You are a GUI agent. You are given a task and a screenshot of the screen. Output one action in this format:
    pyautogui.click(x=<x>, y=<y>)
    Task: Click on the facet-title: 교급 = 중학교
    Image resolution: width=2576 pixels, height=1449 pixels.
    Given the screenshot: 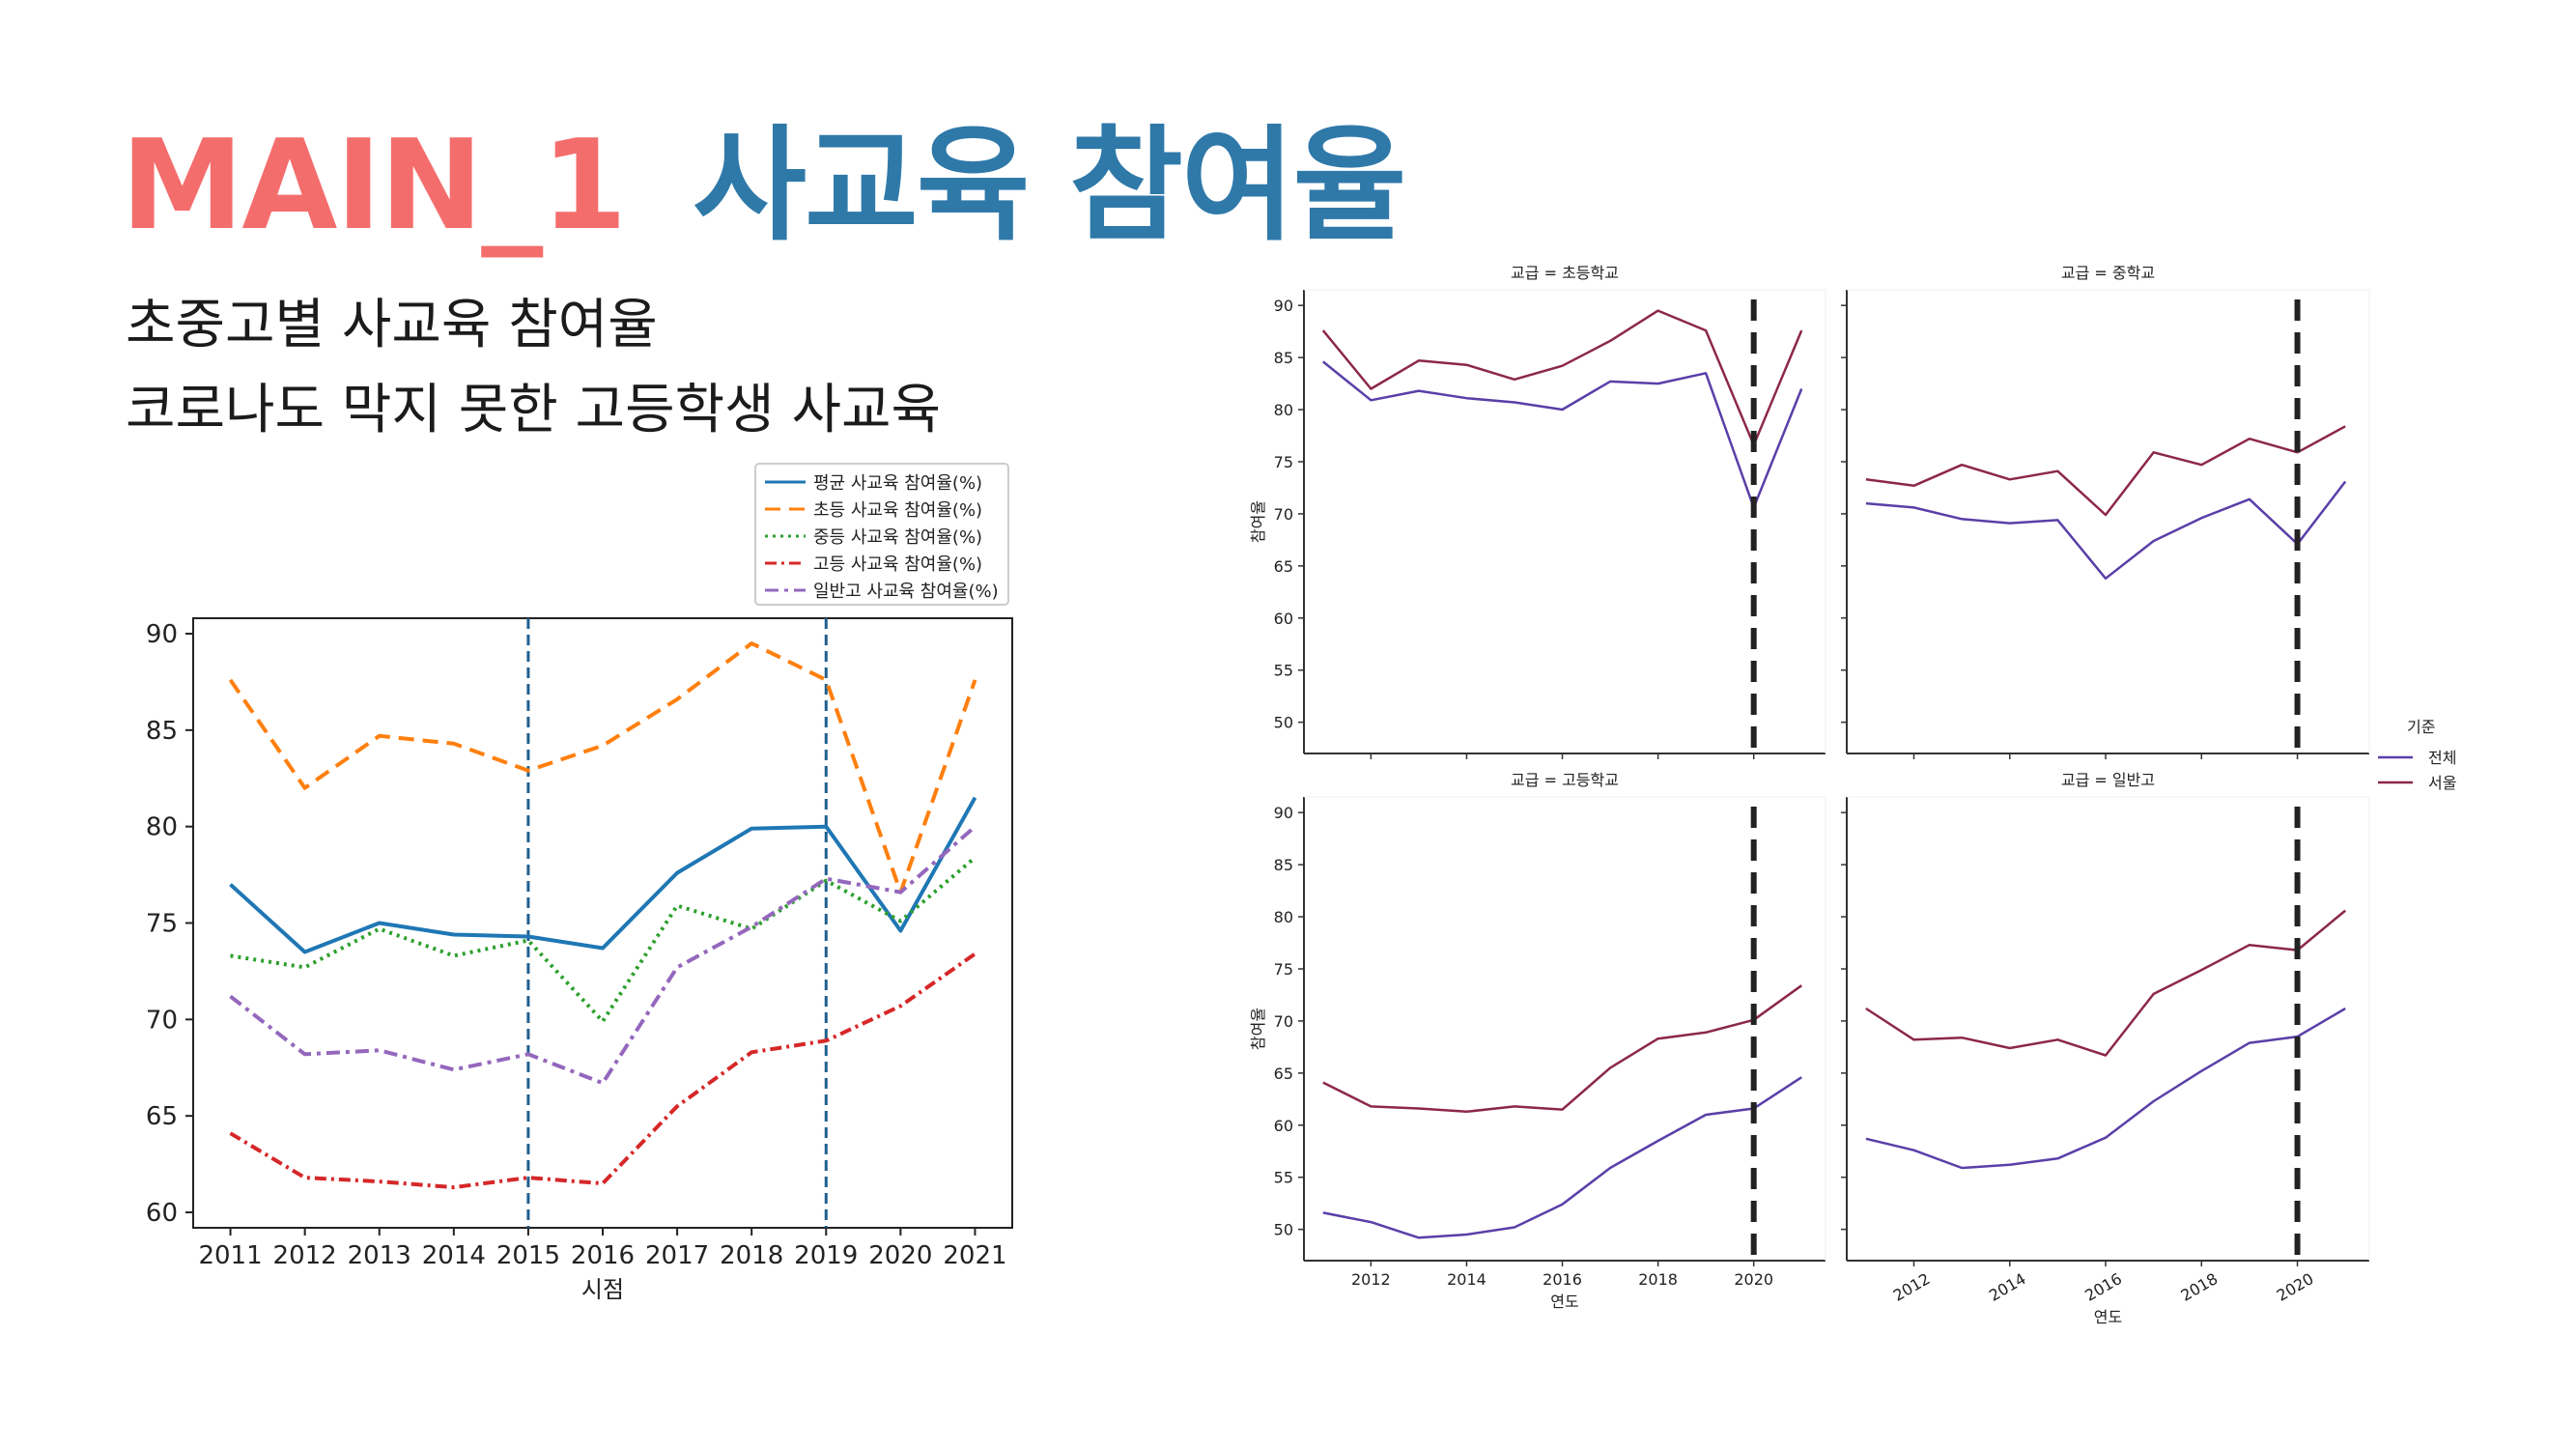 What is the action you would take?
    pyautogui.click(x=2108, y=273)
    